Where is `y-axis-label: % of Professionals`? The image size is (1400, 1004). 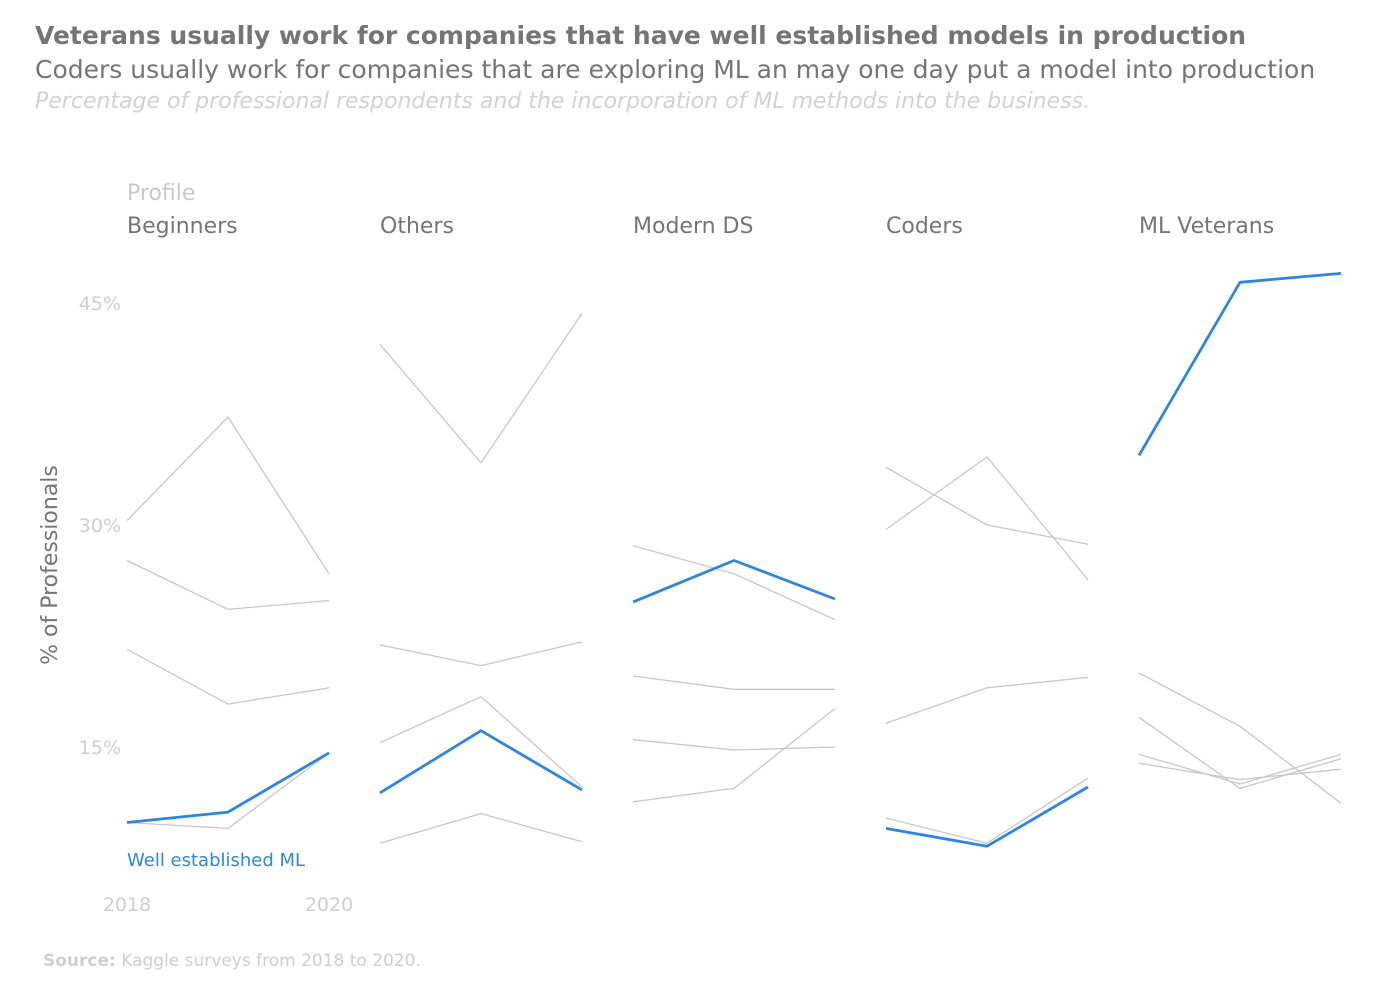 y-axis-label: % of Professionals is located at coordinates (50, 565).